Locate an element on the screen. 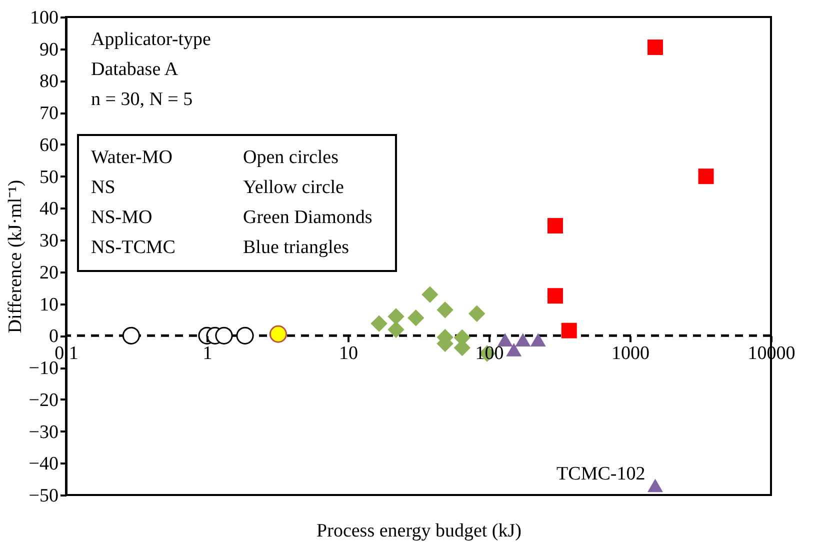 The width and height of the screenshot is (837, 542). y-tick-label: 0 is located at coordinates (53, 337).